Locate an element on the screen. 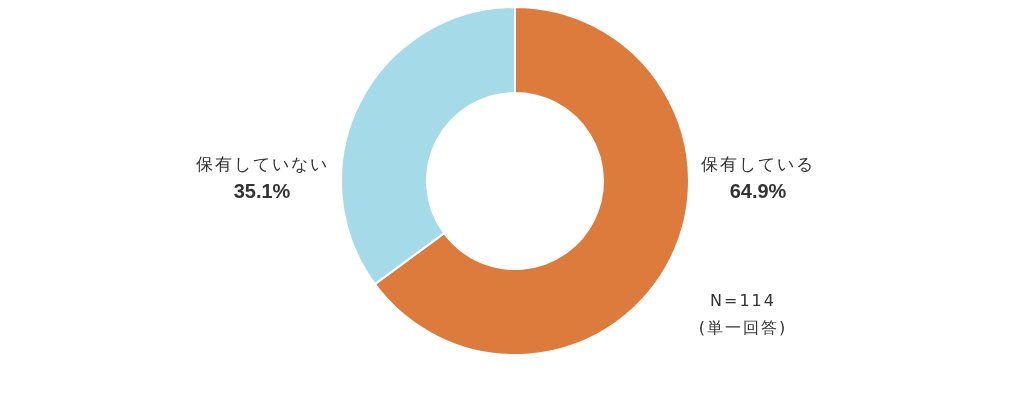  slice-label: 保有していない is located at coordinates (262, 164).